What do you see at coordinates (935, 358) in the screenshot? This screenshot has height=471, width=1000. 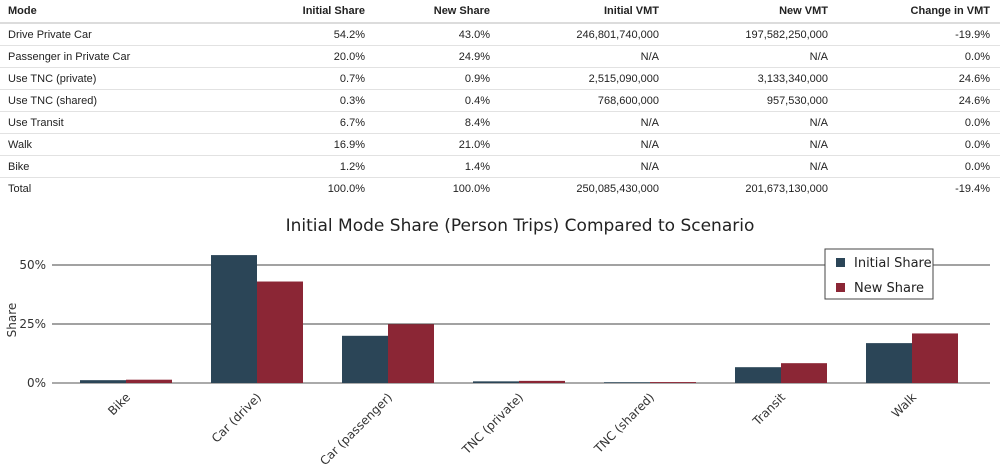 I see `bar-new-walk` at bounding box center [935, 358].